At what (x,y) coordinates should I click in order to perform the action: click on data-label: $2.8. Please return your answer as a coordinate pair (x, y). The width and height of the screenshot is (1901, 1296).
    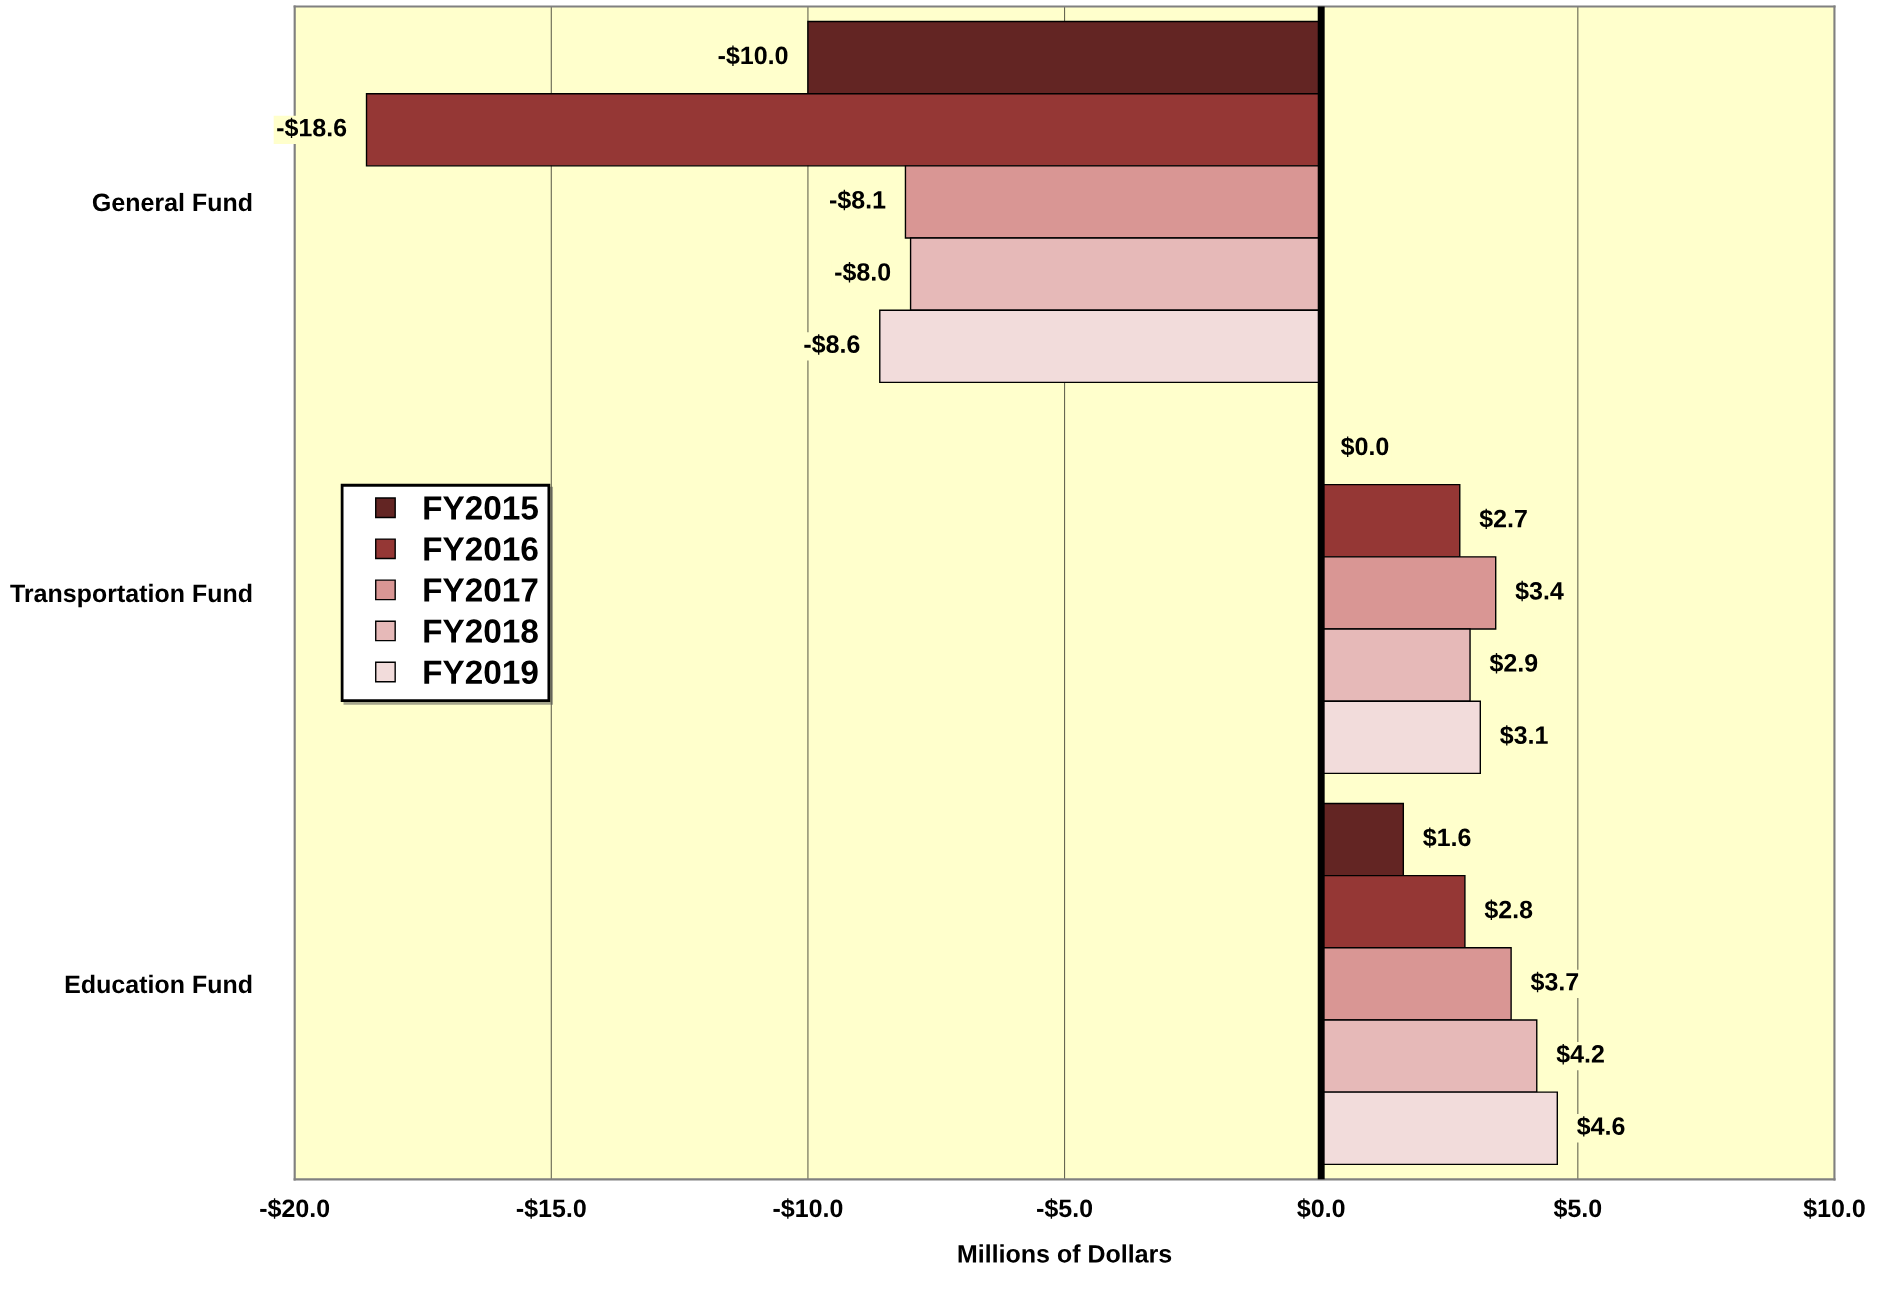
    Looking at the image, I should click on (1508, 910).